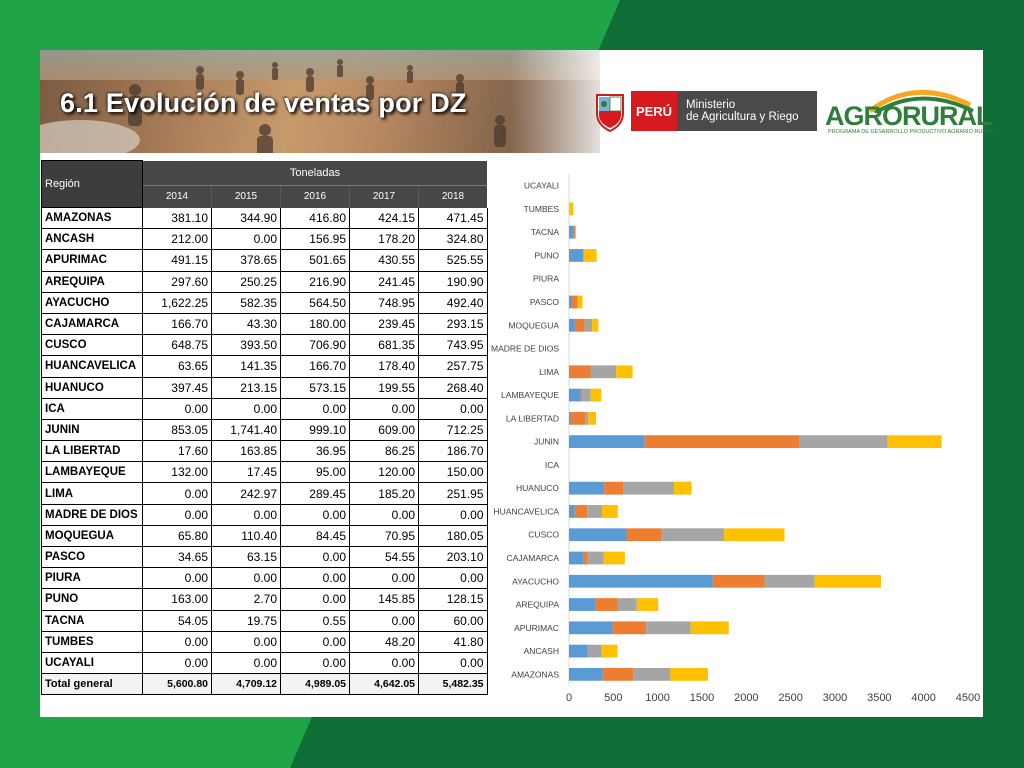  I want to click on tonnage-cell: 525.55, so click(453, 260).